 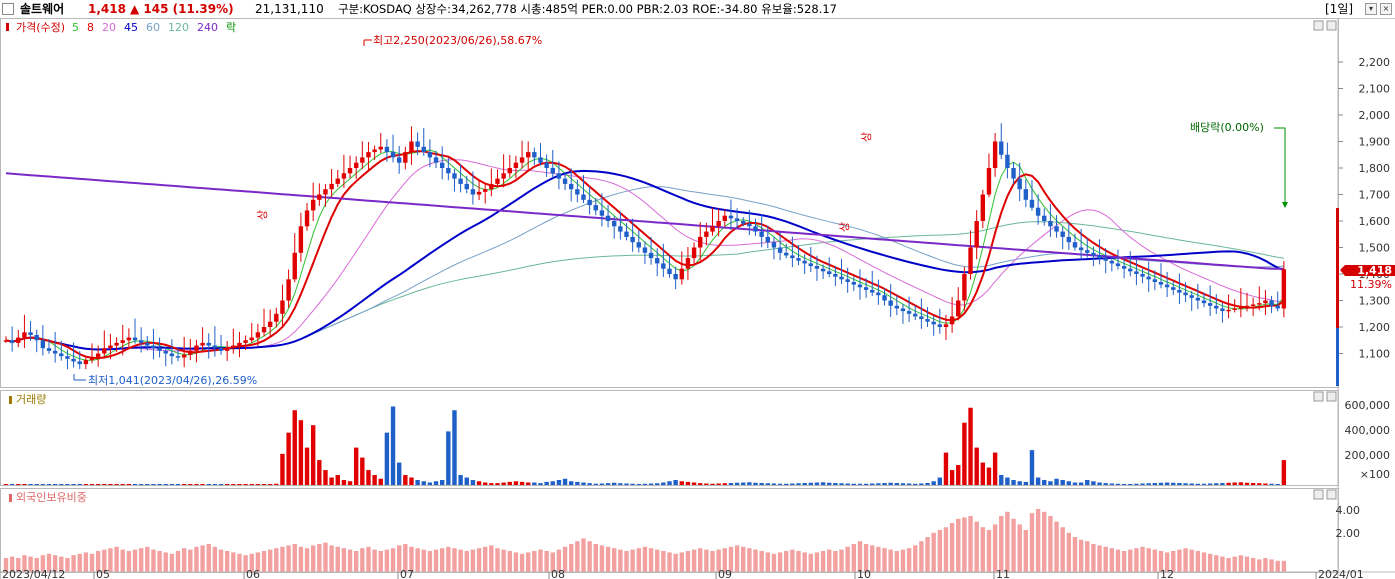 I want to click on volume-bars, so click(x=645, y=445).